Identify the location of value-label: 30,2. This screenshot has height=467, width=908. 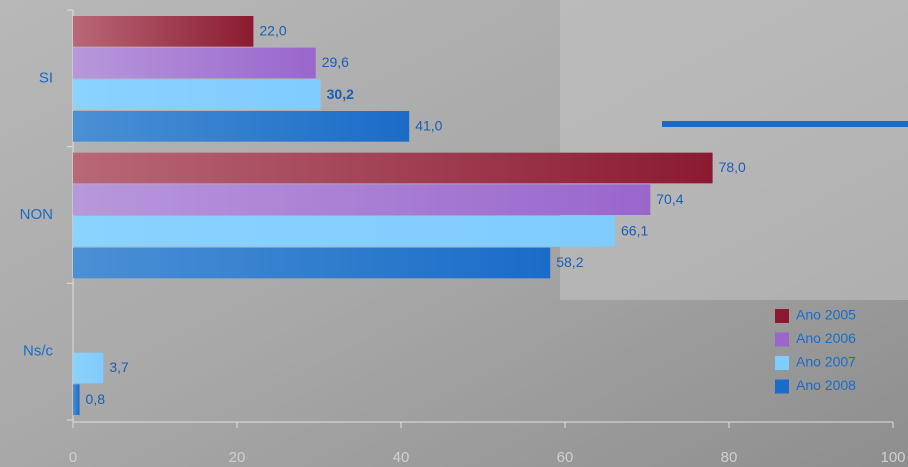
(340, 94).